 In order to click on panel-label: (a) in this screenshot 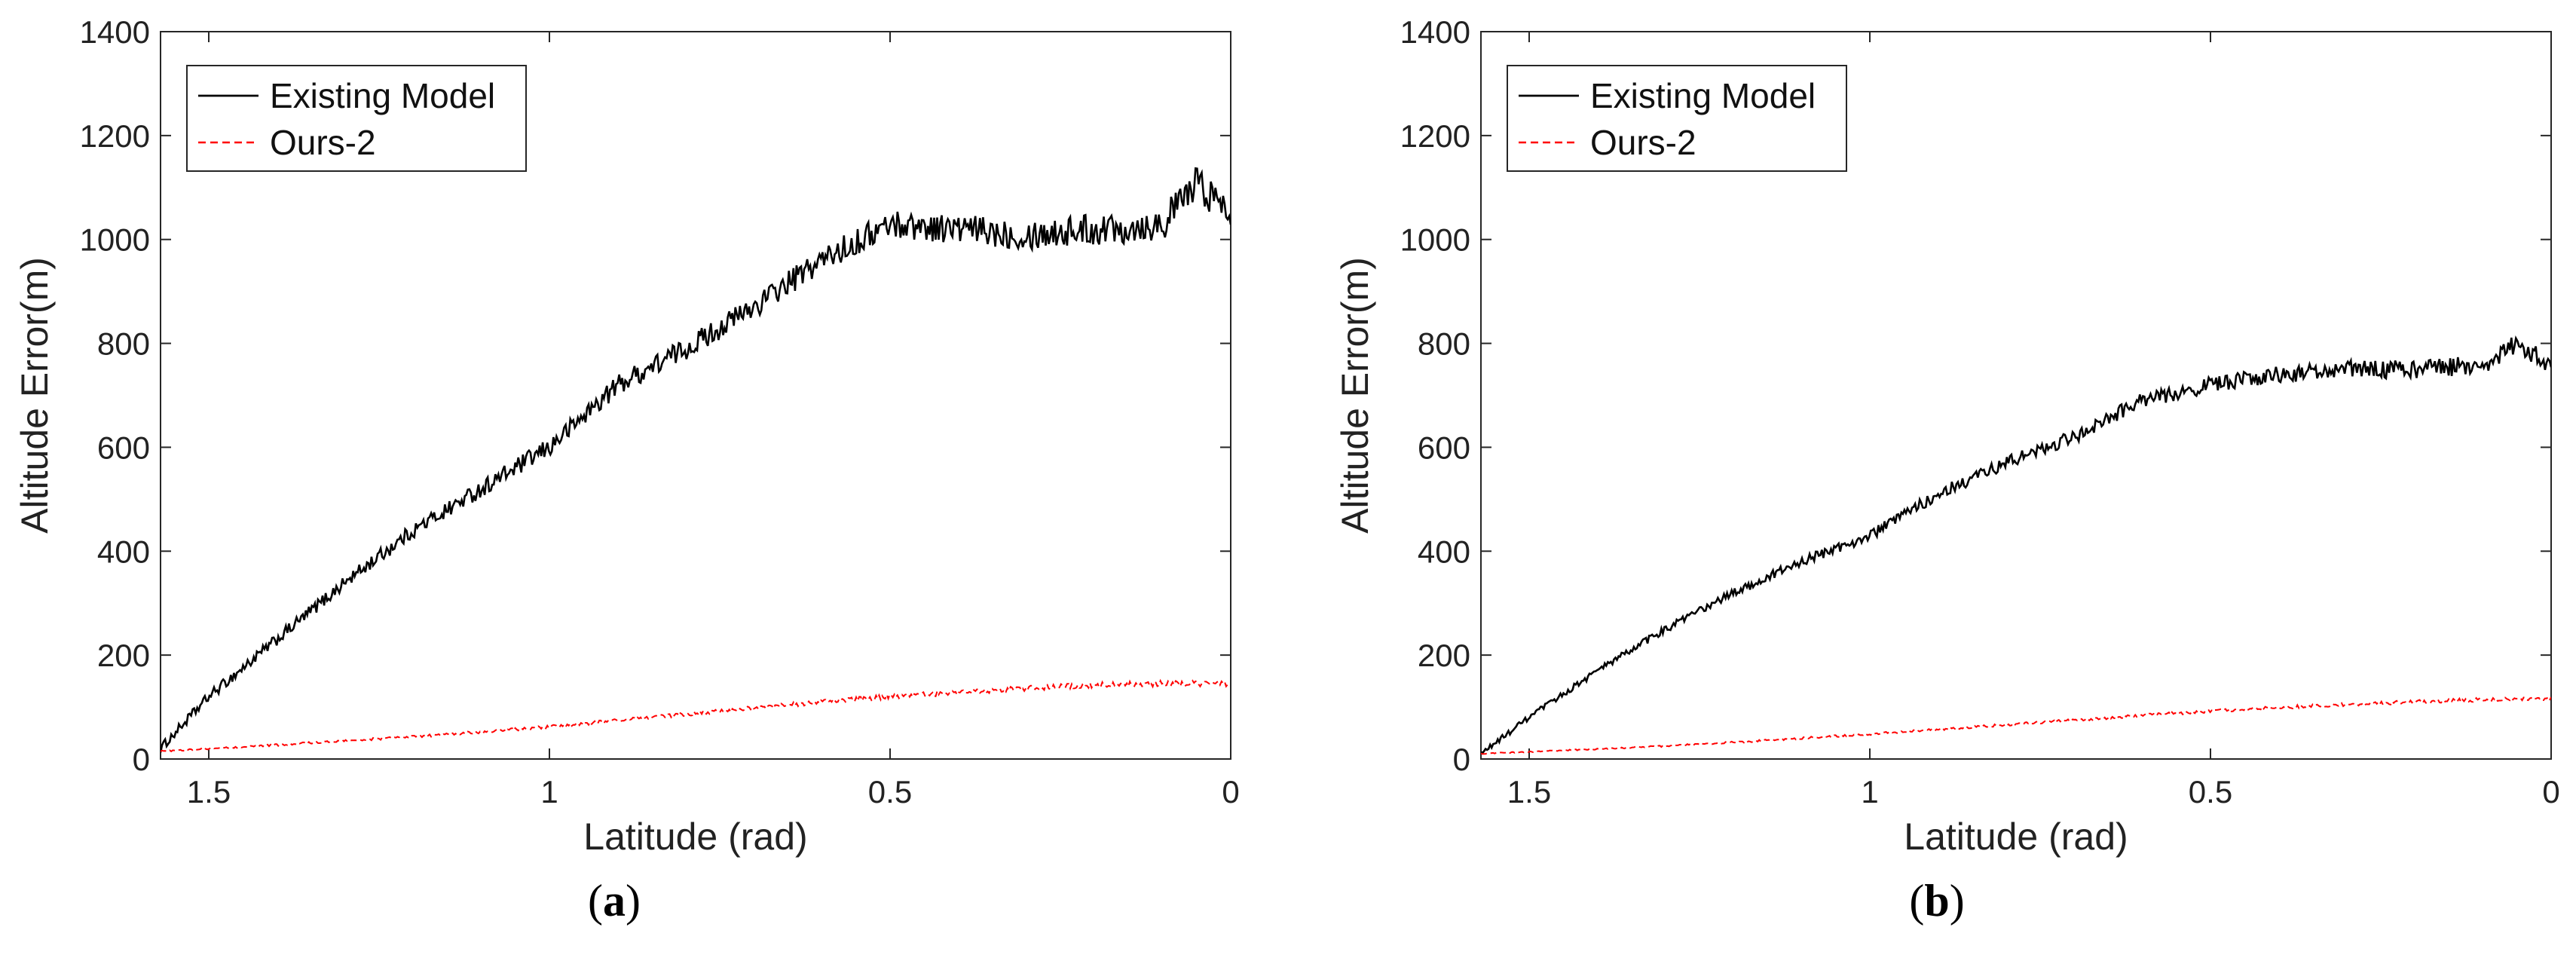, I will do `click(615, 901)`.